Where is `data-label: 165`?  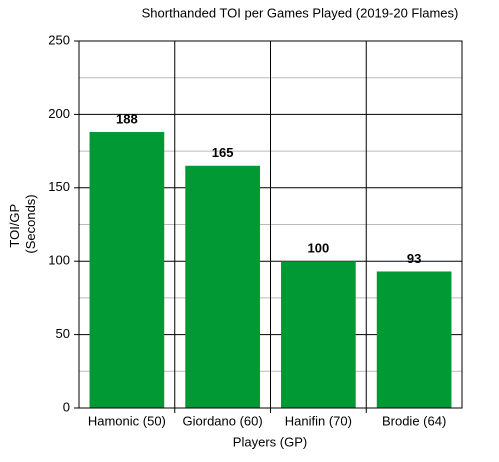
data-label: 165 is located at coordinates (223, 152).